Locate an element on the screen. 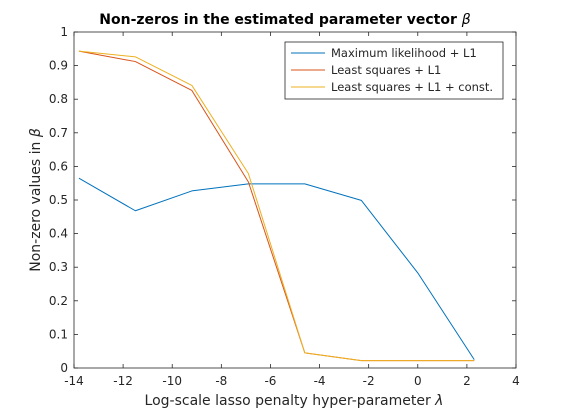  x-tick-label: 4 is located at coordinates (516, 381).